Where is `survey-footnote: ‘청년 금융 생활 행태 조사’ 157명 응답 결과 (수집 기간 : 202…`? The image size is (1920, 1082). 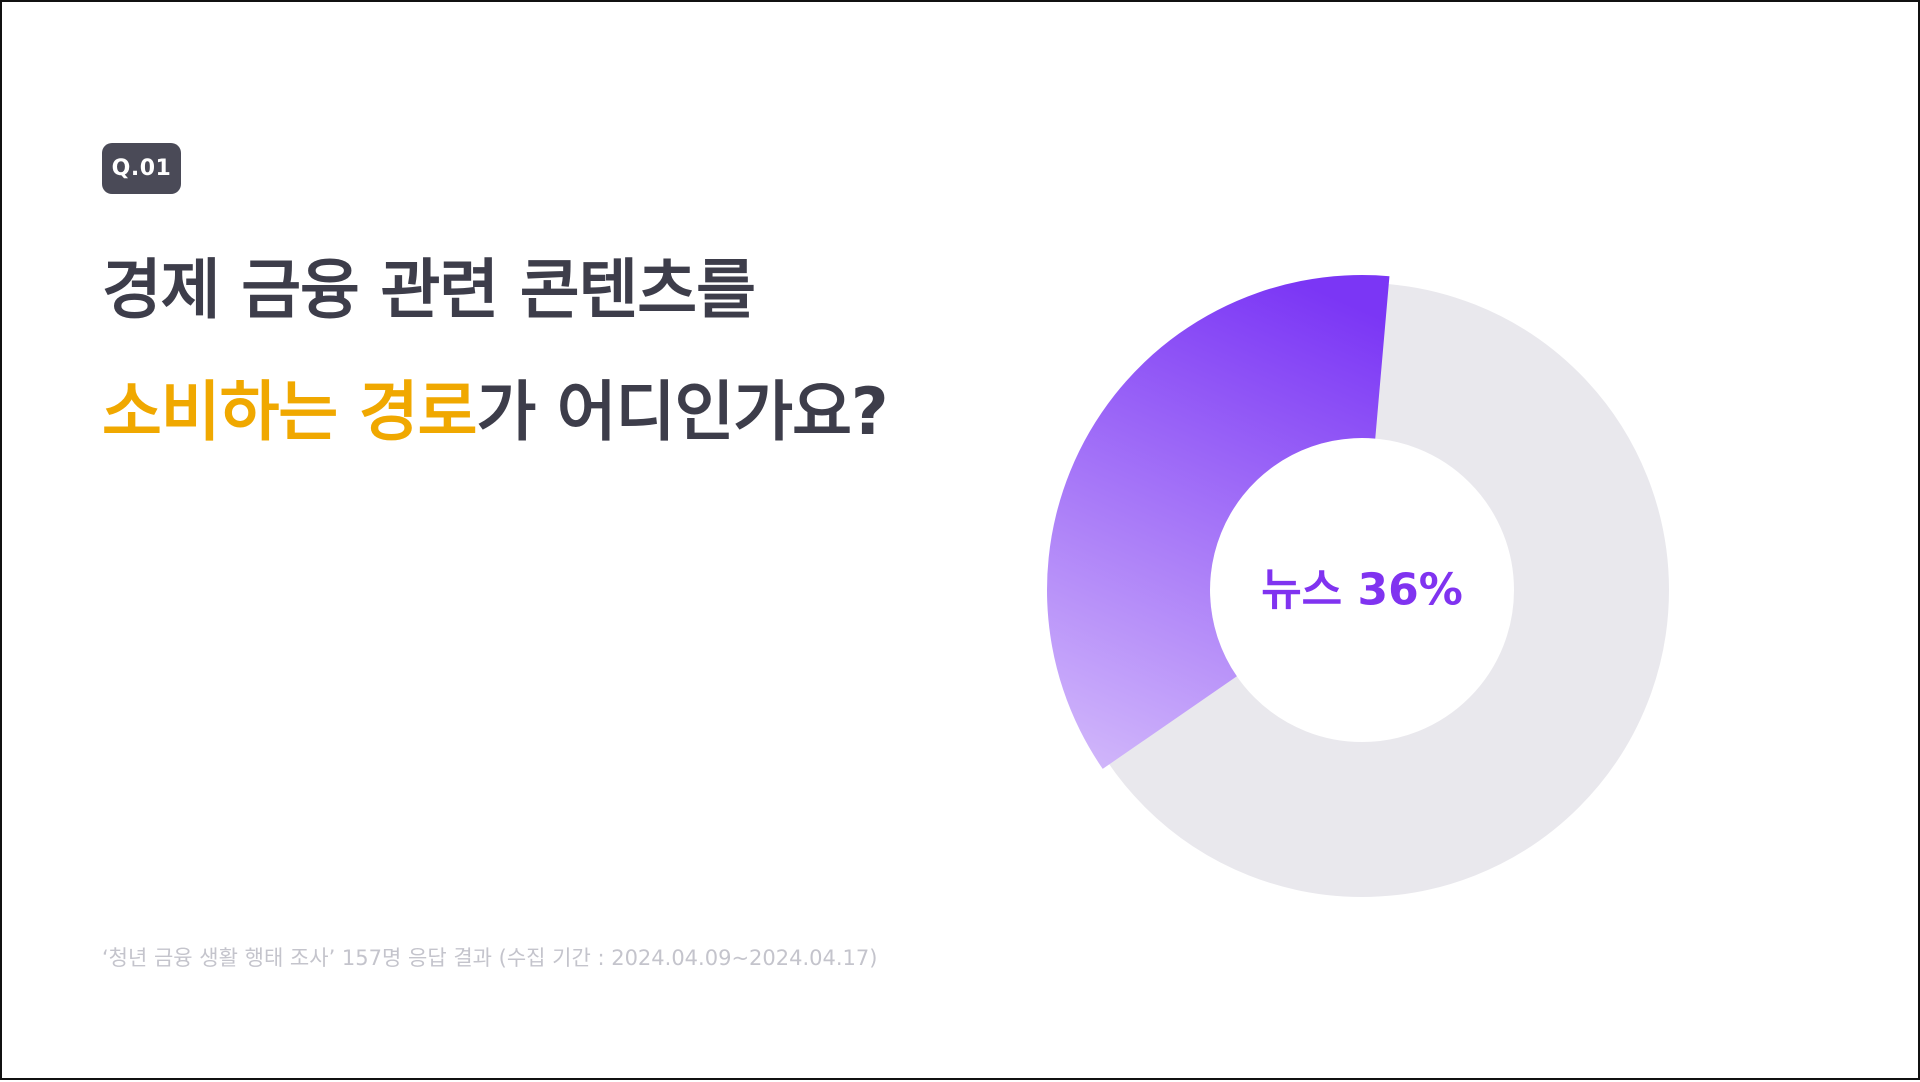 survey-footnote: ‘청년 금융 생활 행태 조사’ 157명 응답 결과 (수집 기간 : 202… is located at coordinates (490, 958).